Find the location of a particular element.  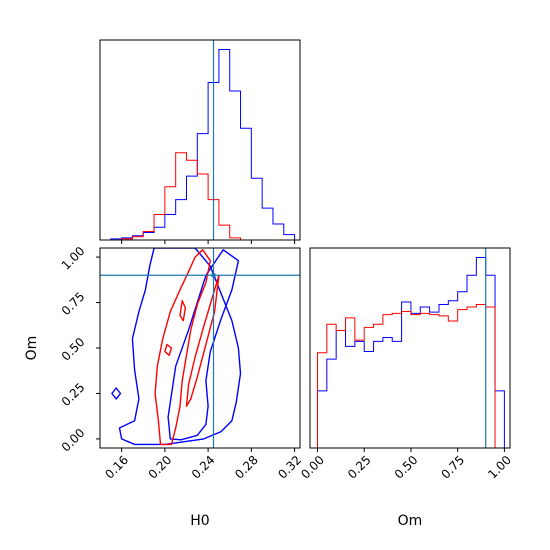

hist-H0-series-0-step is located at coordinates (198, 144).